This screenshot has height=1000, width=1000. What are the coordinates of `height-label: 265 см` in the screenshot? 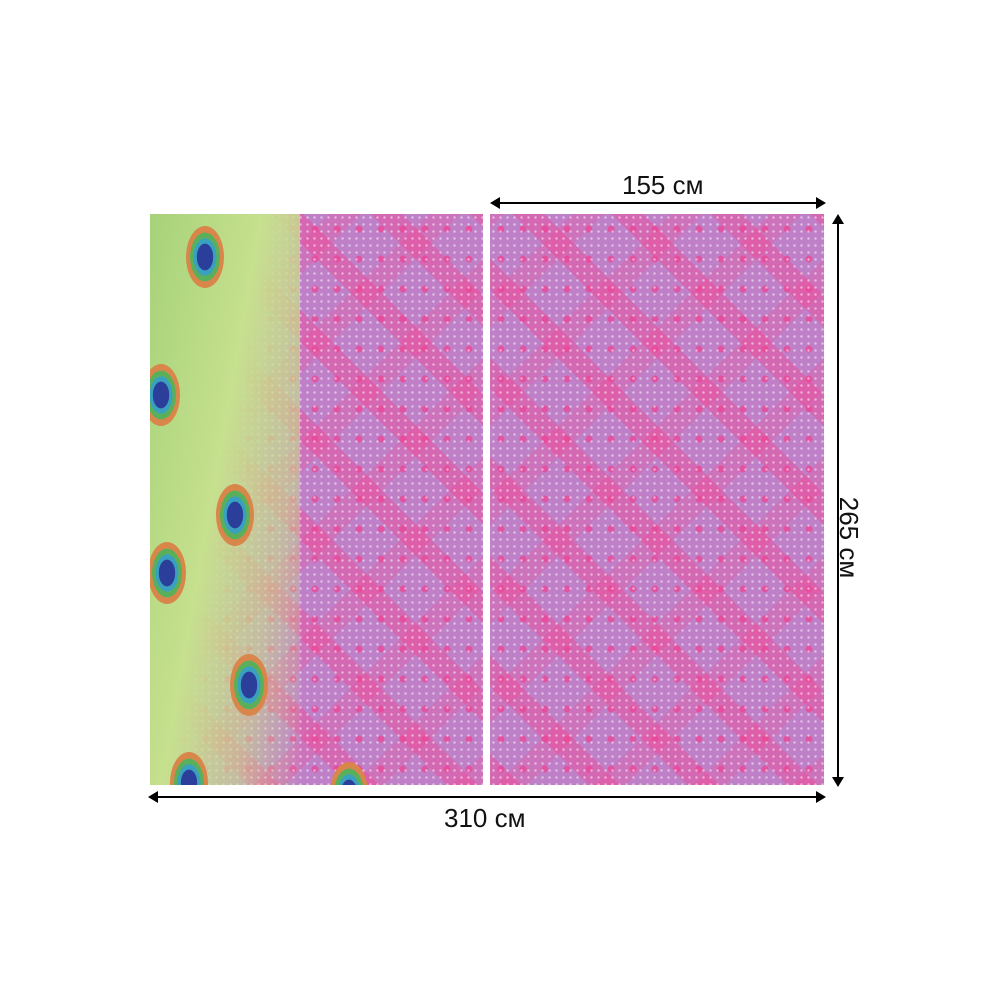 It's located at (849, 537).